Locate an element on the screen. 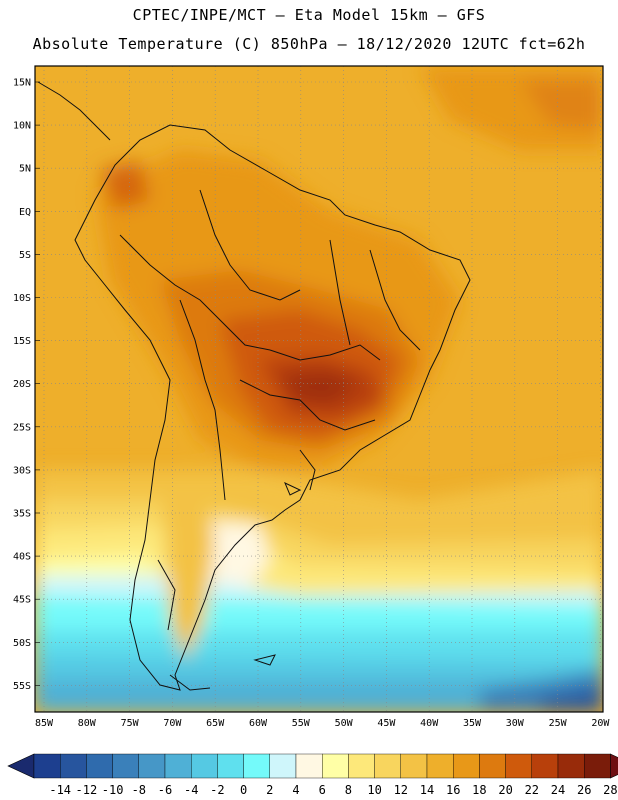 The width and height of the screenshot is (618, 800). colorbar-label: 16 is located at coordinates (453, 790).